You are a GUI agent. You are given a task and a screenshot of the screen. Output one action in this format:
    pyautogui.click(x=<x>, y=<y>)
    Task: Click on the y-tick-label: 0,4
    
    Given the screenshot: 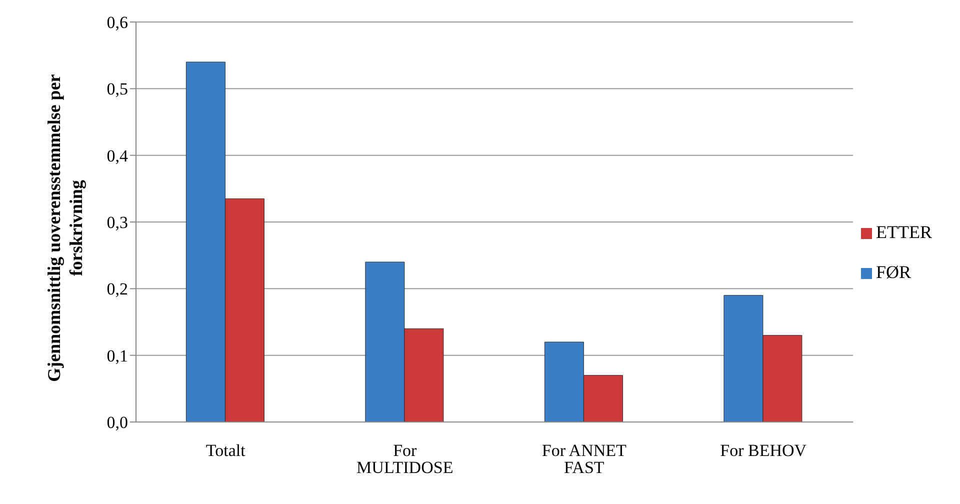 What is the action you would take?
    pyautogui.click(x=117, y=156)
    